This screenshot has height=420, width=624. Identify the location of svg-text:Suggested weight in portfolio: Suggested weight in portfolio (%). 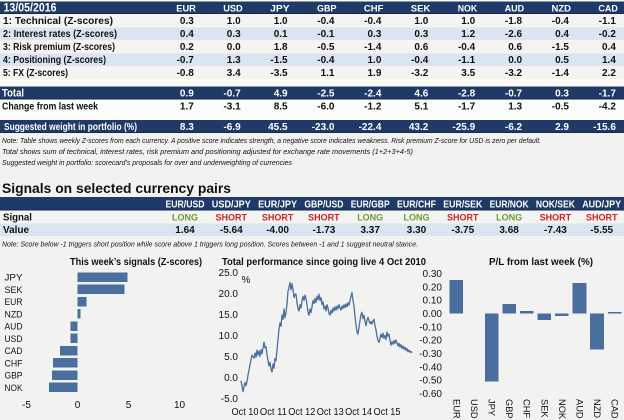
(70, 127).